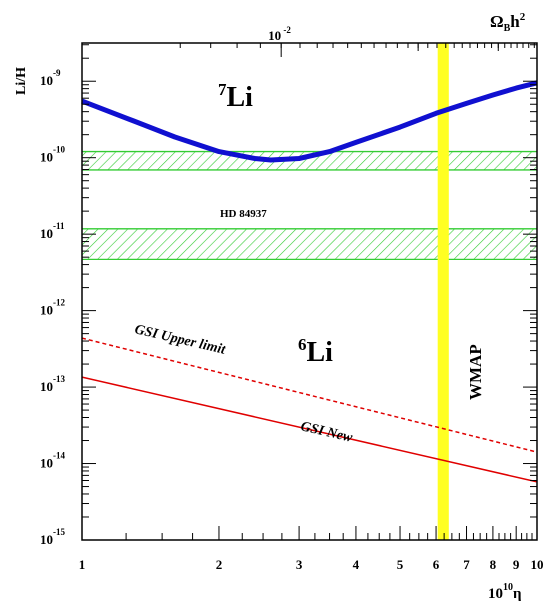 The width and height of the screenshot is (552, 604). I want to click on li6-label: 6Li, so click(315, 351).